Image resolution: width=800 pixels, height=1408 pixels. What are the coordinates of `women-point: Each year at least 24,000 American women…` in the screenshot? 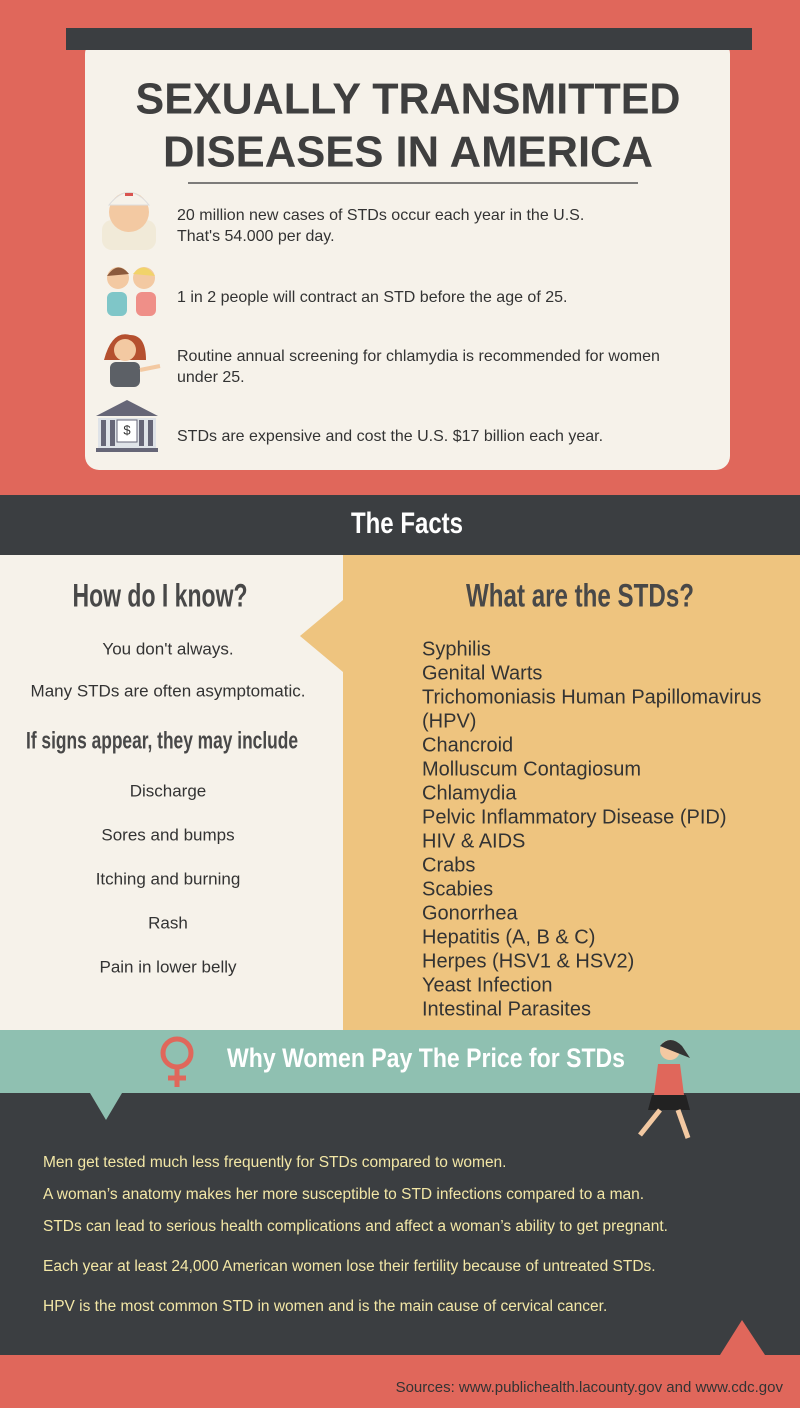 It's located at (349, 1266).